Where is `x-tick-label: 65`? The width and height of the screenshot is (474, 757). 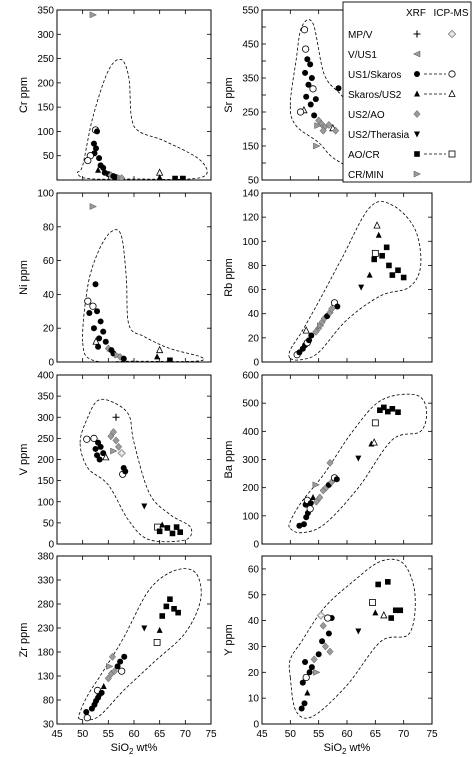
x-tick-label: 65 is located at coordinates (160, 734).